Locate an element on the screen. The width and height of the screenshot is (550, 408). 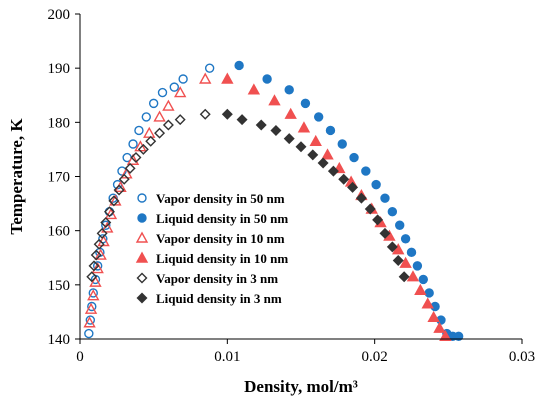
y-axis-title: Temperature, K is located at coordinates (16, 176).